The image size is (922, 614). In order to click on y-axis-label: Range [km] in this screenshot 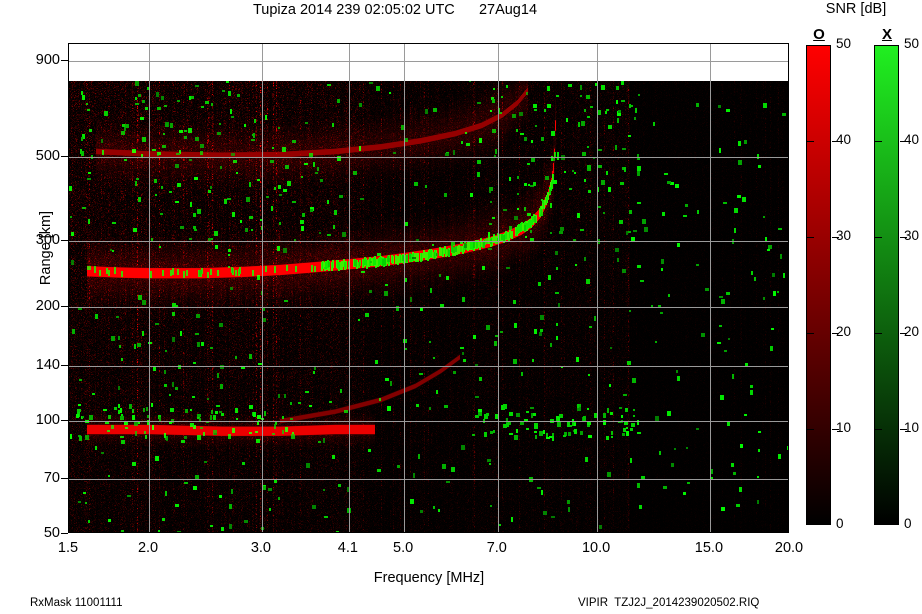, I will do `click(46, 248)`.